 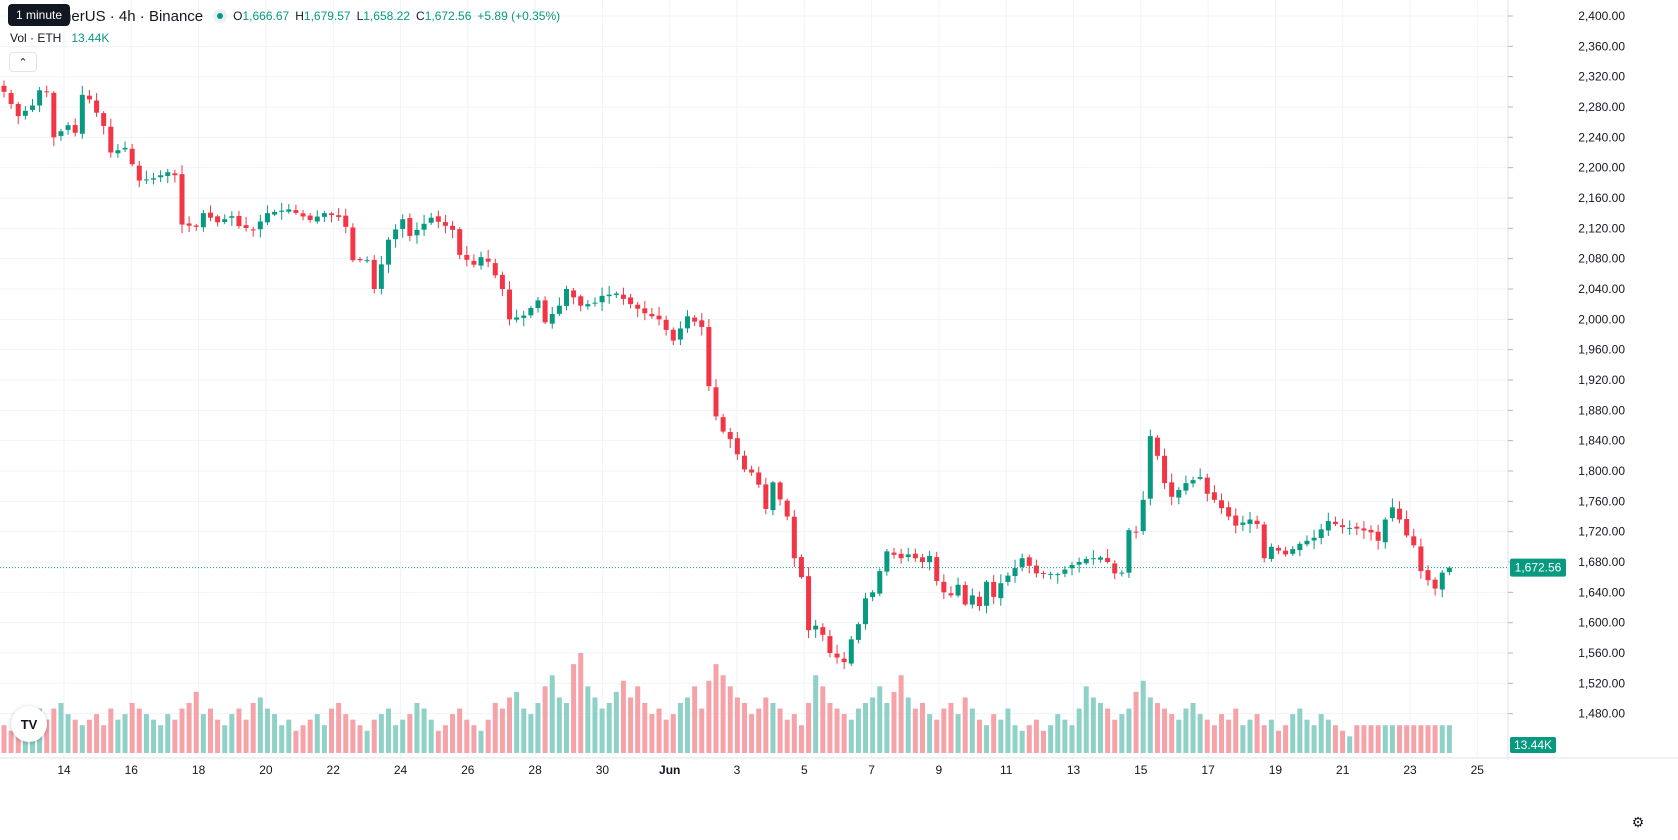 I want to click on time-tick-label: 14, so click(x=64, y=770).